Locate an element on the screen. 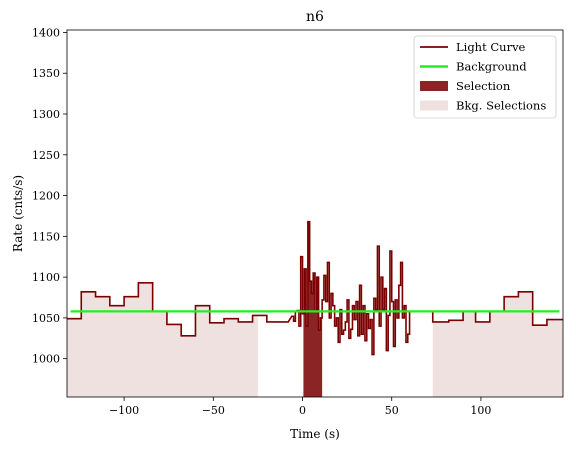  x-tick-label: −50 is located at coordinates (213, 410).